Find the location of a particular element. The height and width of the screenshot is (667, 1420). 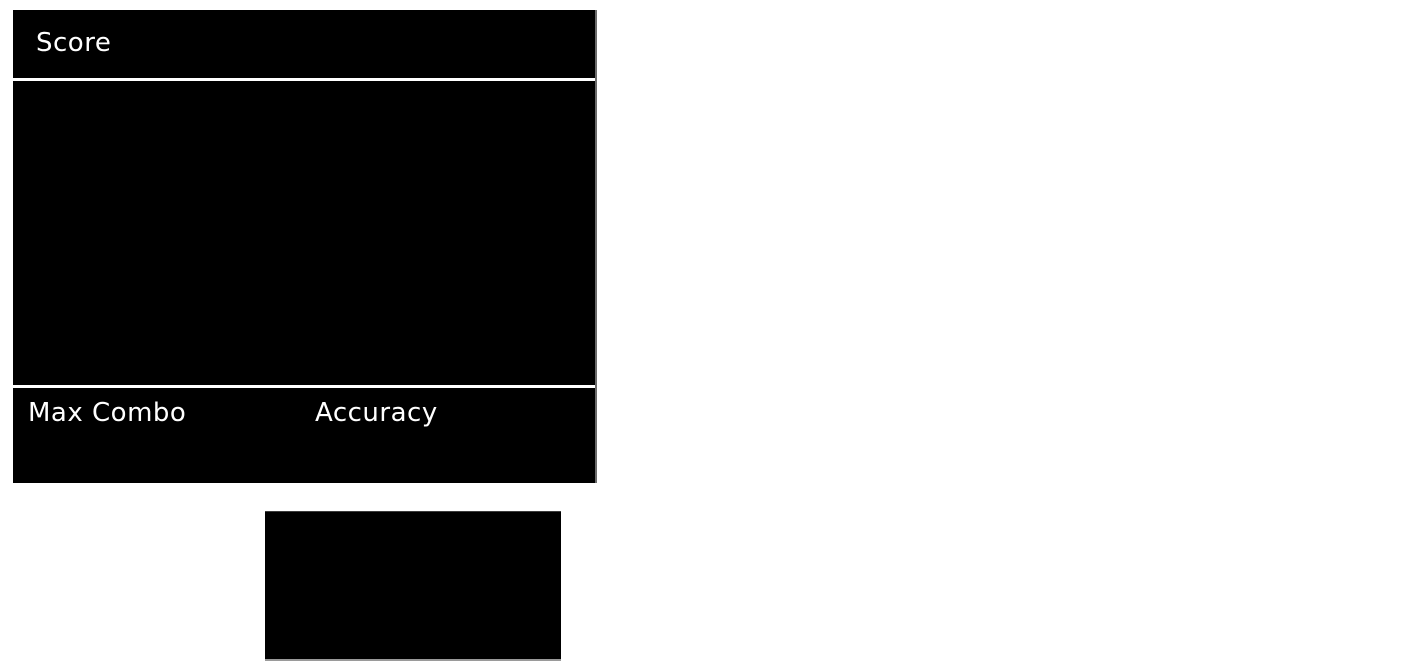

score-header-panel: Score is located at coordinates (304, 44).